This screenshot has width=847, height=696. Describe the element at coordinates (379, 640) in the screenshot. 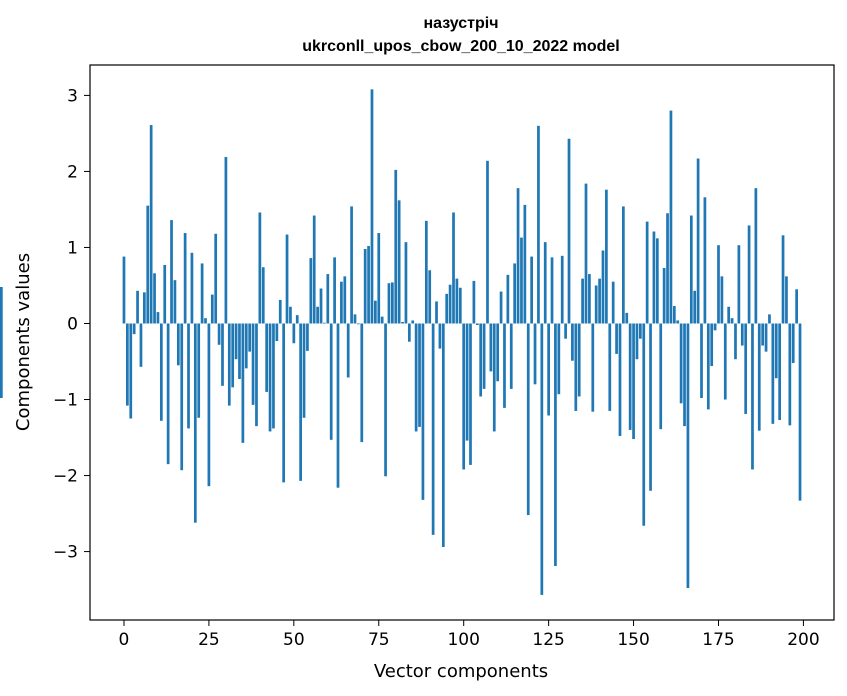

I see `x-tick-label: 75` at that location.